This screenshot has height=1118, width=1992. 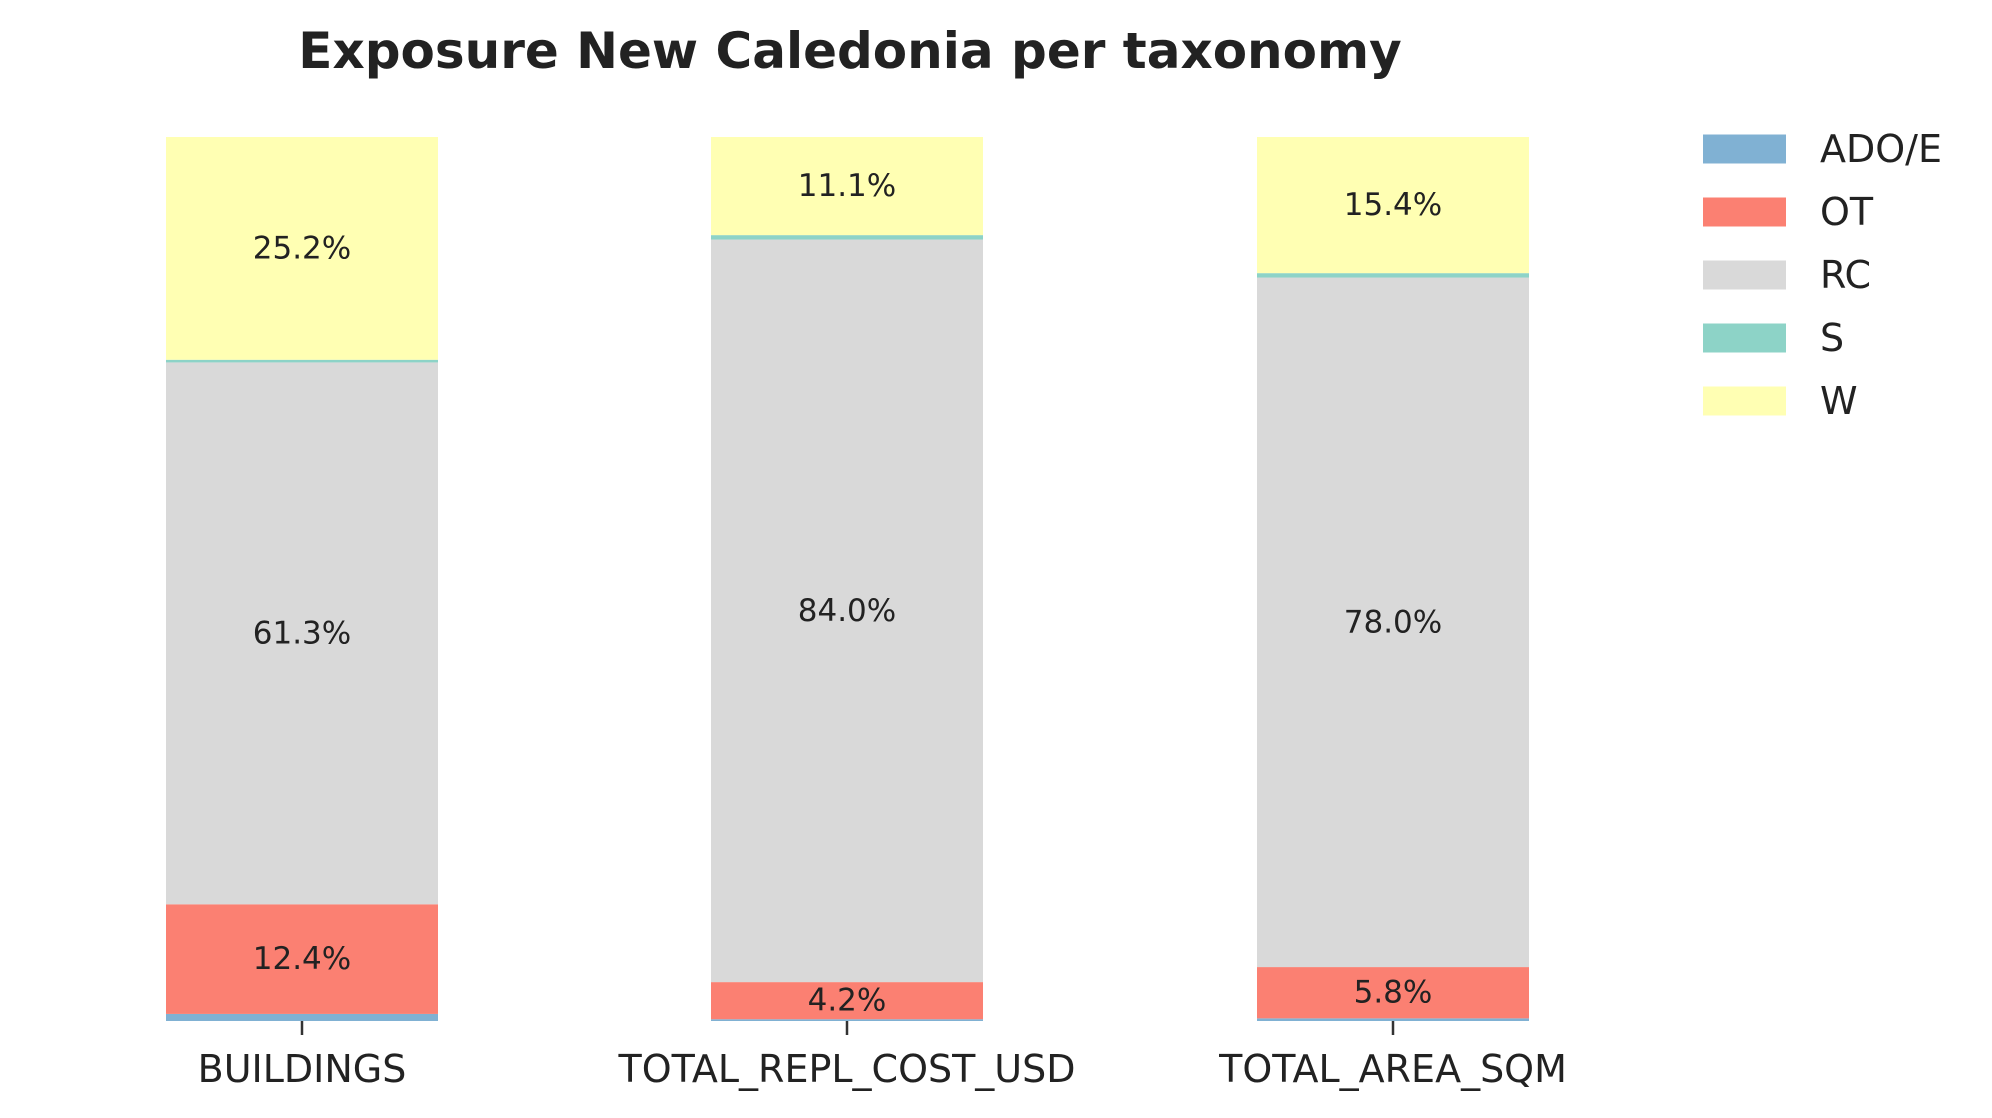 I want to click on x-tick-label: TOTAL_AREA_SQM, so click(x=1392, y=1069).